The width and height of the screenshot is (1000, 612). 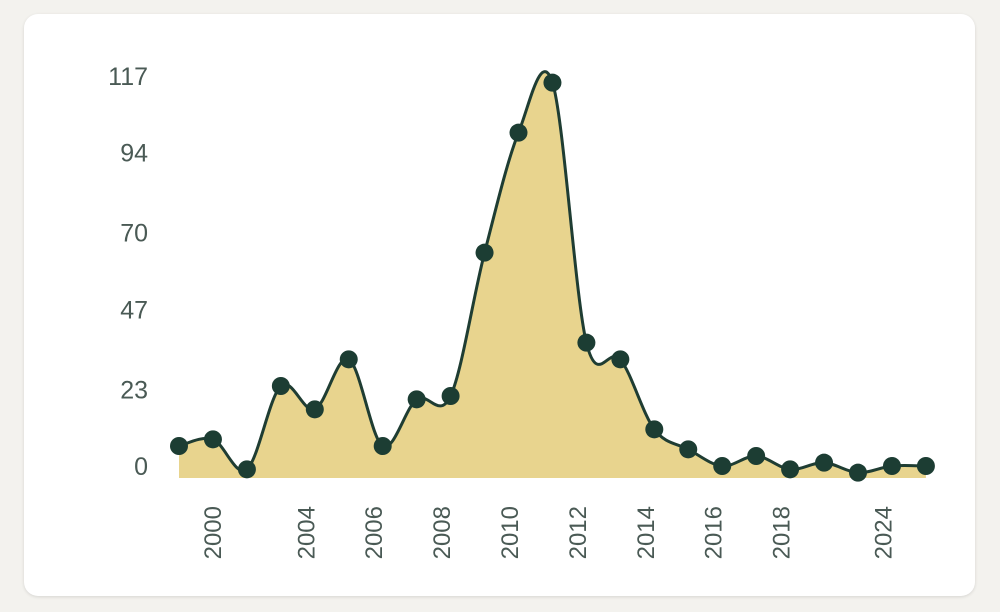 I want to click on data-point-2006, so click(x=416, y=399).